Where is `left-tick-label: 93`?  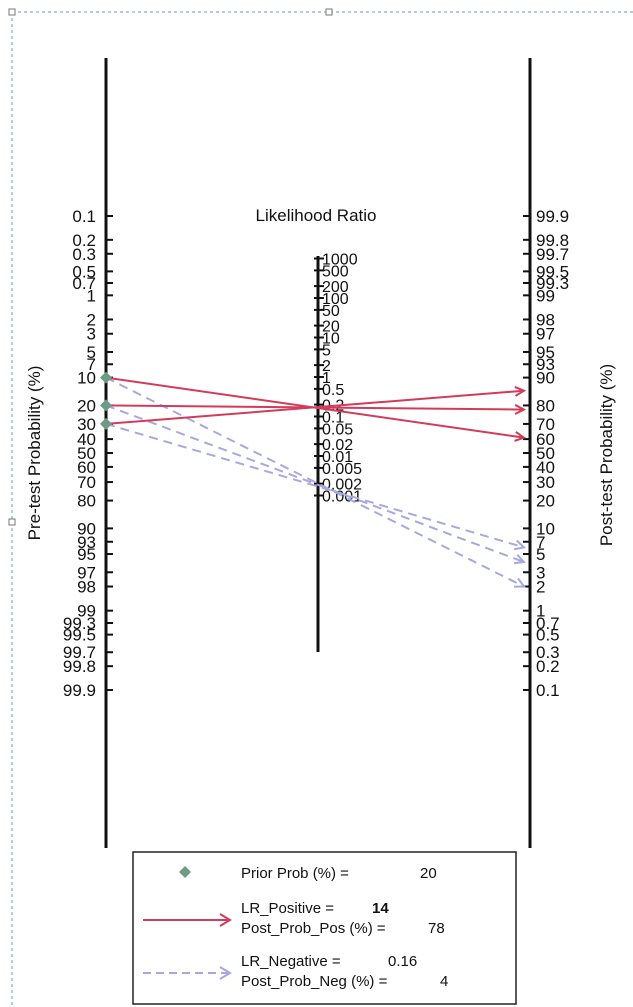 left-tick-label: 93 is located at coordinates (86, 542).